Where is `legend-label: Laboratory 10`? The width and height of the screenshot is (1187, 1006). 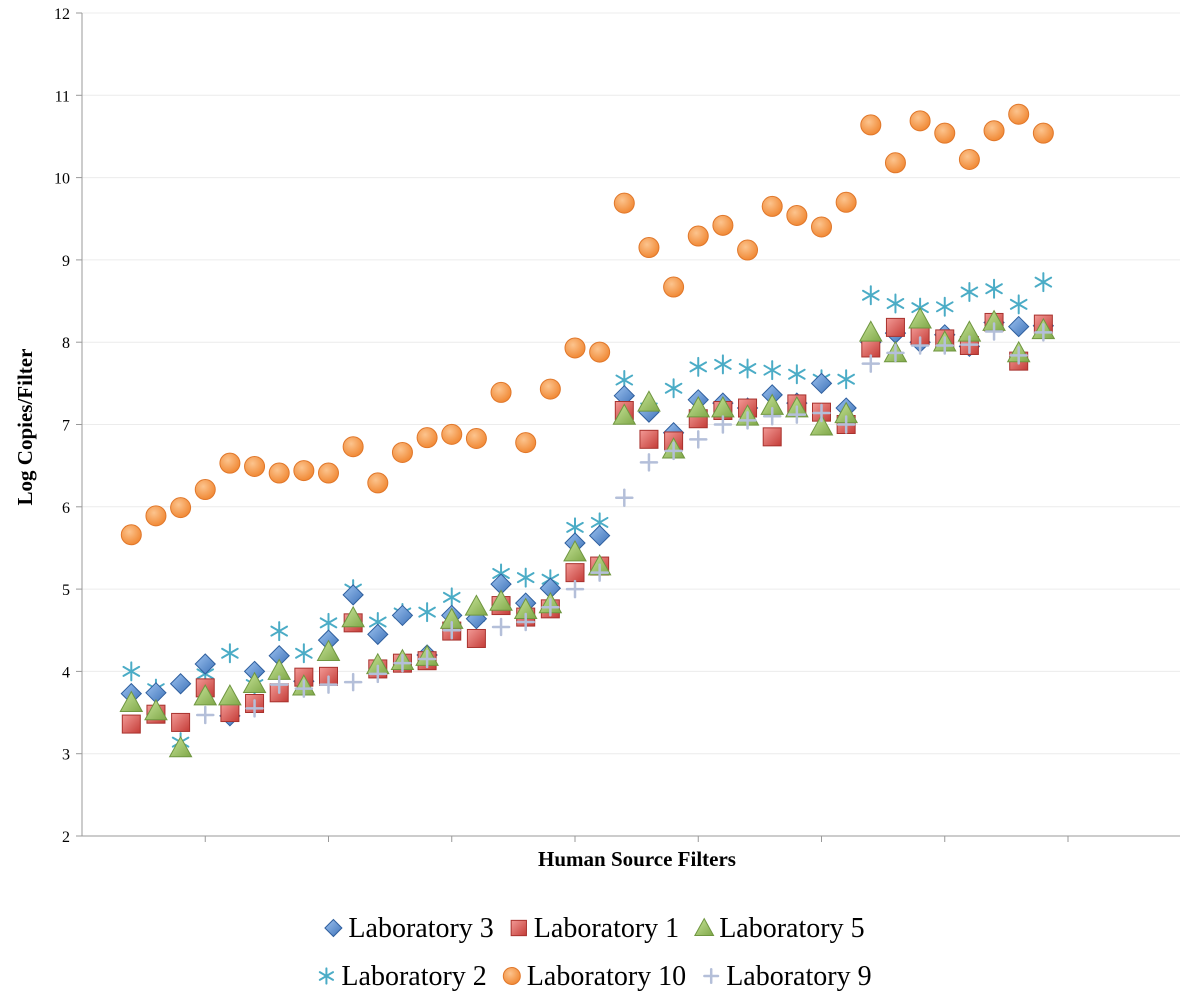
legend-label: Laboratory 10 is located at coordinates (606, 976).